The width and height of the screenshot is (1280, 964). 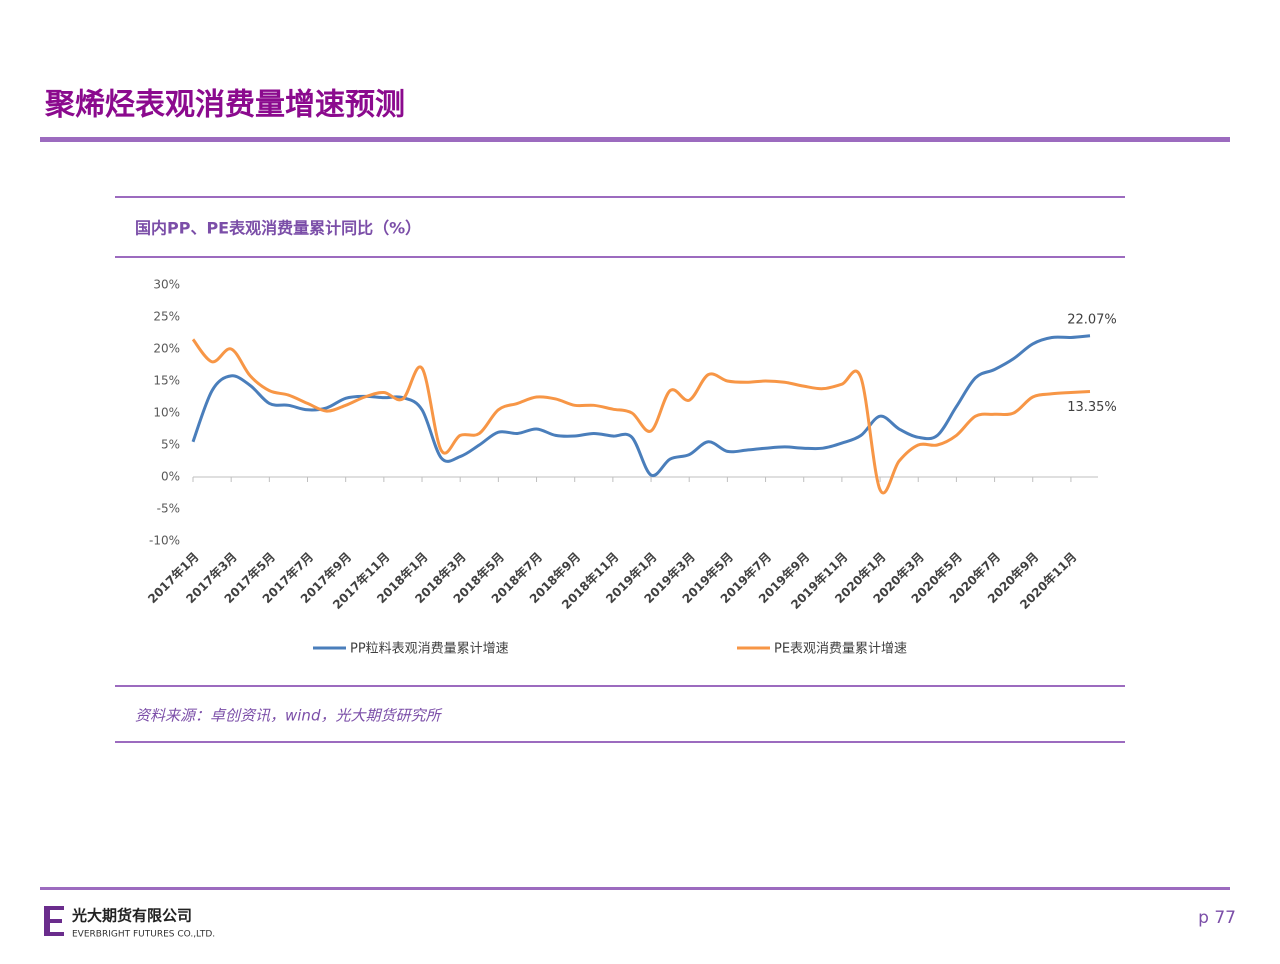 What do you see at coordinates (635, 139) in the screenshot?
I see `title-rule` at bounding box center [635, 139].